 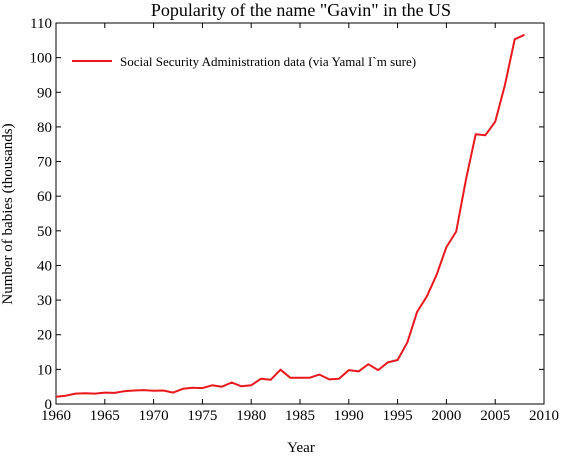 What do you see at coordinates (41, 24) in the screenshot?
I see `y-tick-label: 110` at bounding box center [41, 24].